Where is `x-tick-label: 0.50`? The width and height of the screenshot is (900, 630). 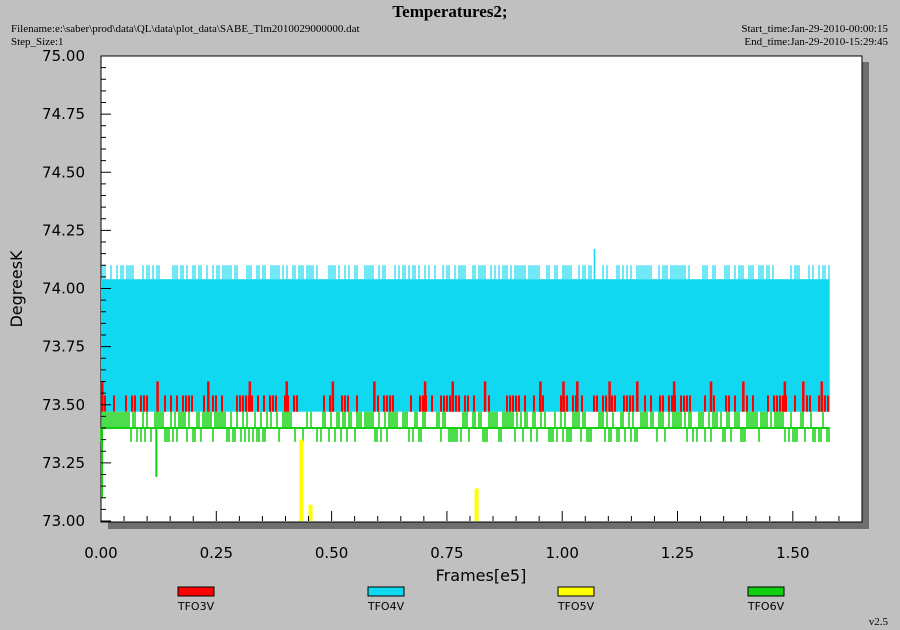 x-tick-label: 0.50 is located at coordinates (331, 553).